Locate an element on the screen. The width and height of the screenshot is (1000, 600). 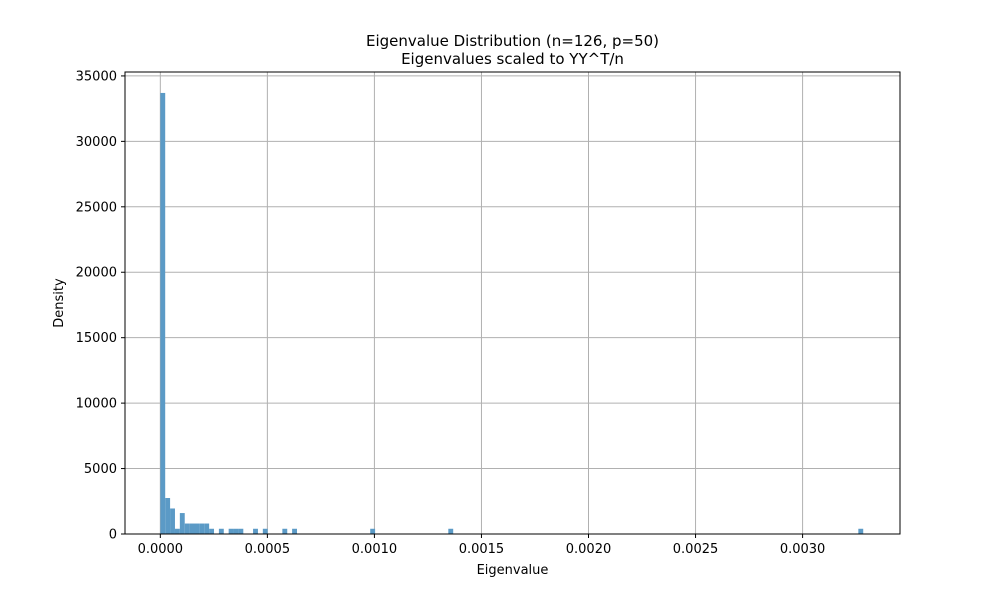
x-tick-label: 0.0020 is located at coordinates (589, 549).